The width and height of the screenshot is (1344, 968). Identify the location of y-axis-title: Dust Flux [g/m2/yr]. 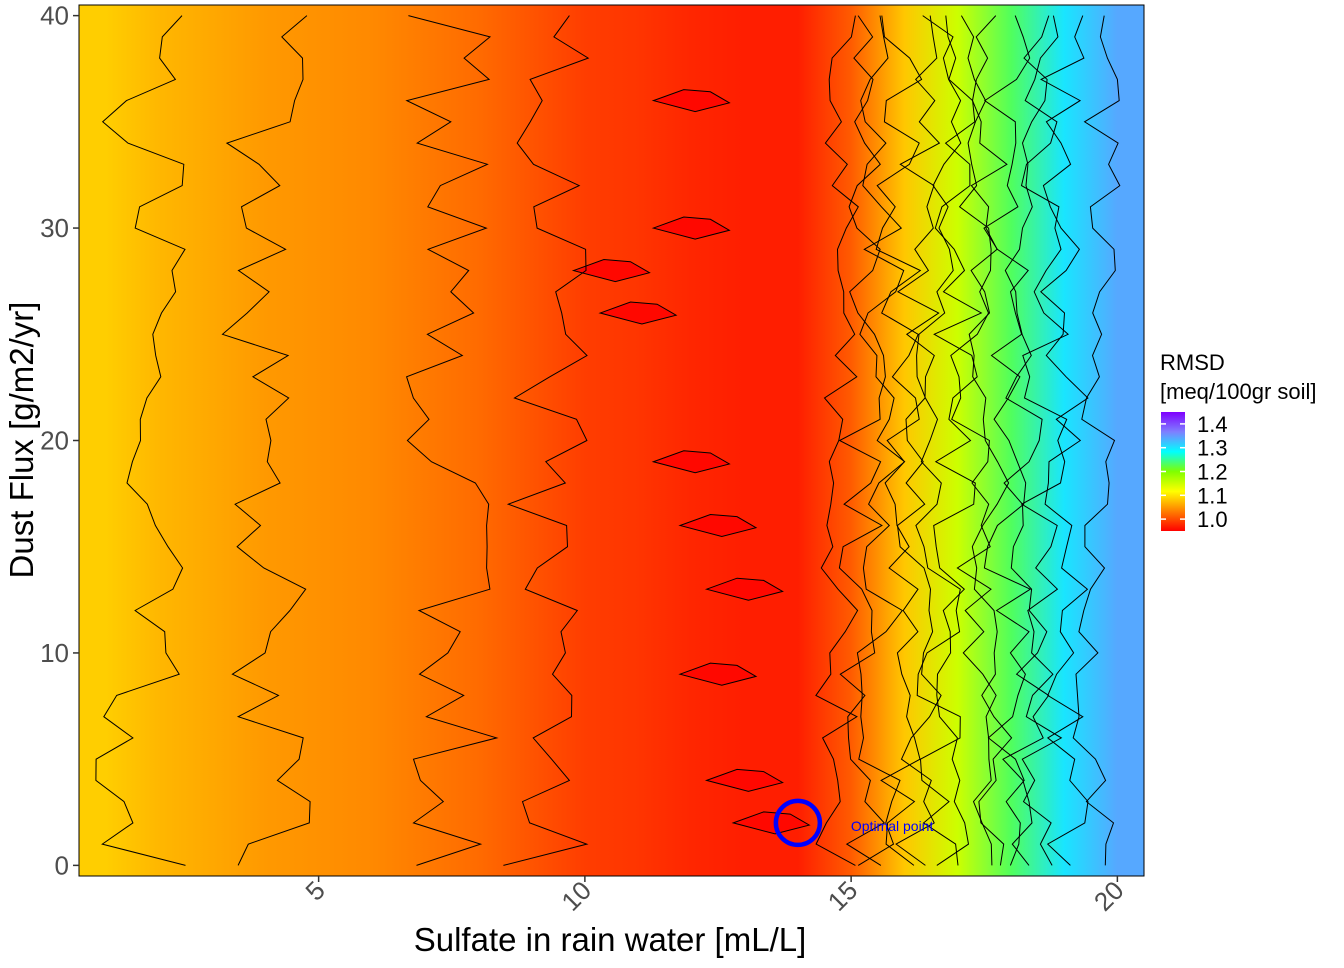
(21, 440).